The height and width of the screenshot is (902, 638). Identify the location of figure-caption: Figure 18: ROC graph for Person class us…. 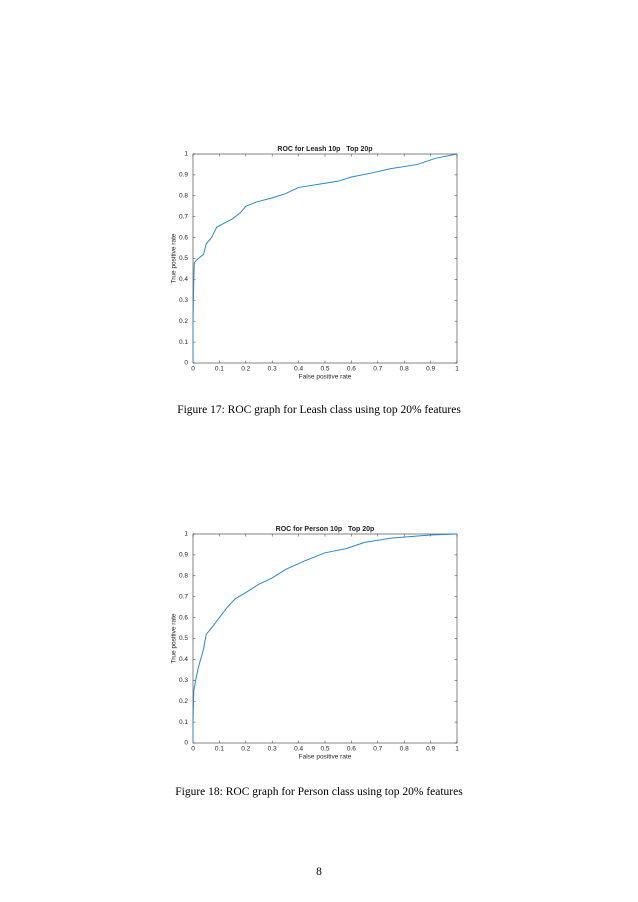
(319, 792).